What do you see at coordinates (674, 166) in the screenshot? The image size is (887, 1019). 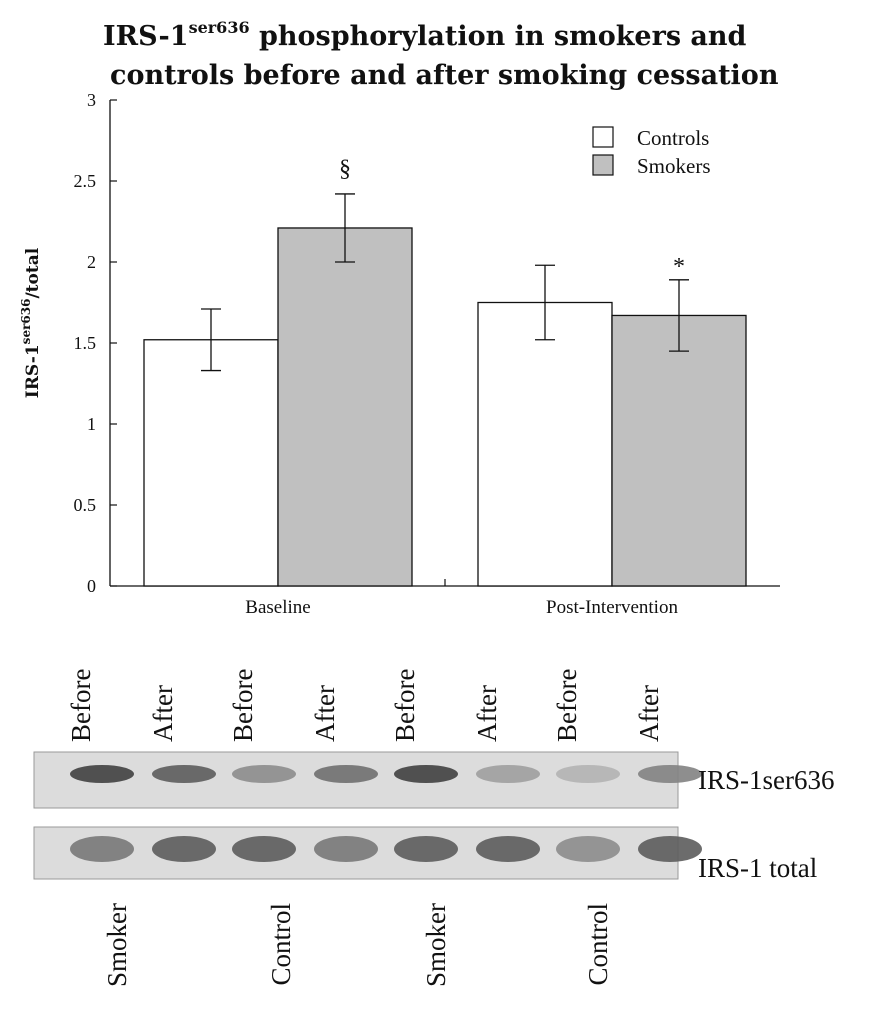 I see `legend-label-smokers: Smokers` at bounding box center [674, 166].